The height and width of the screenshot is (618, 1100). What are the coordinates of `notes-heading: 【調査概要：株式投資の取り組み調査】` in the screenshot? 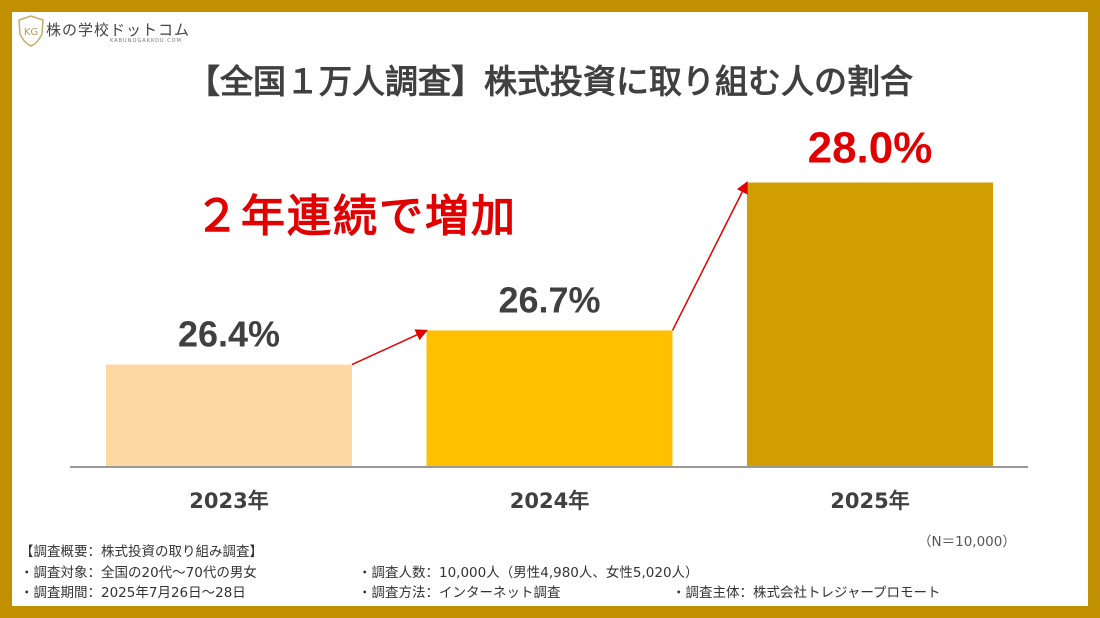 It's located at (141, 552).